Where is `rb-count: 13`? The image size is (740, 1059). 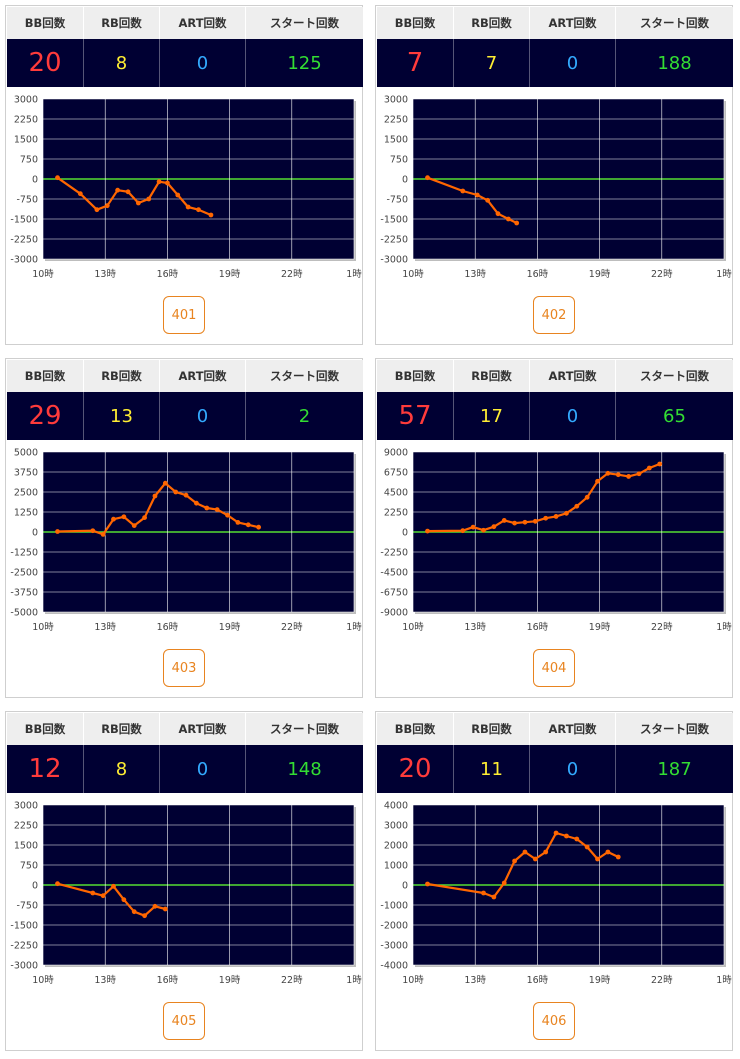 rb-count: 13 is located at coordinates (121, 416).